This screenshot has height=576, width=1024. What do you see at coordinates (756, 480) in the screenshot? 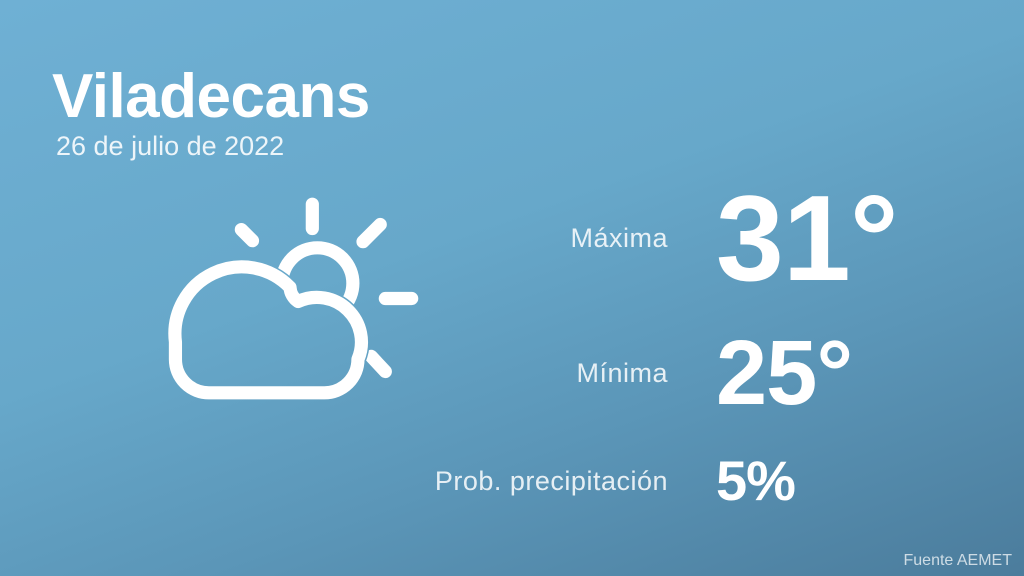
I see `precipitation-value: 5%` at bounding box center [756, 480].